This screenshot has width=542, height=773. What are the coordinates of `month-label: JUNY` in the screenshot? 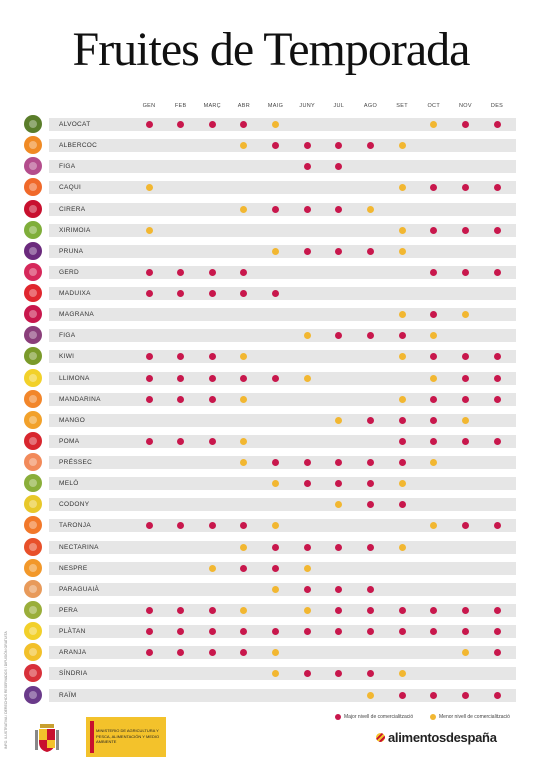 It's located at (307, 106).